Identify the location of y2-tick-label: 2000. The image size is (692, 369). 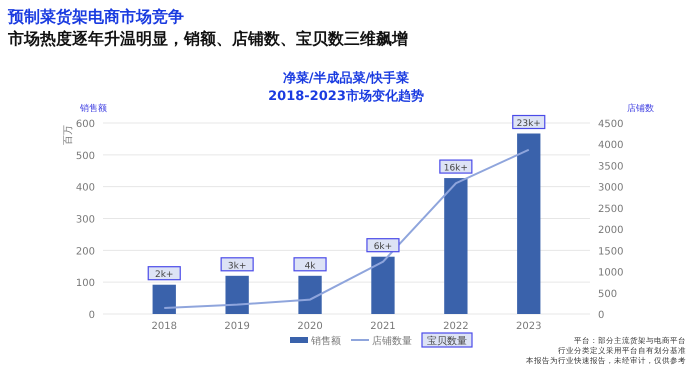
(611, 230).